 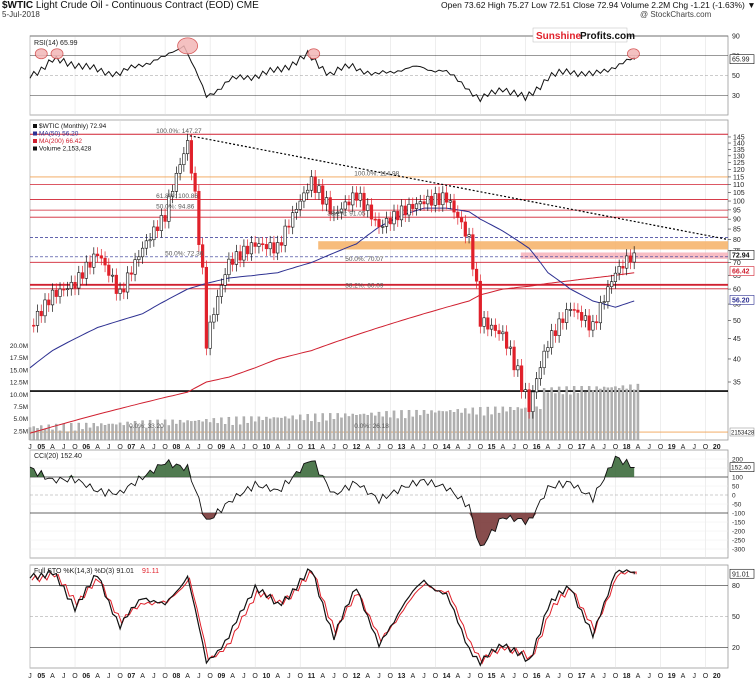 What do you see at coordinates (459, 188) in the screenshot?
I see `declining-trend-line` at bounding box center [459, 188].